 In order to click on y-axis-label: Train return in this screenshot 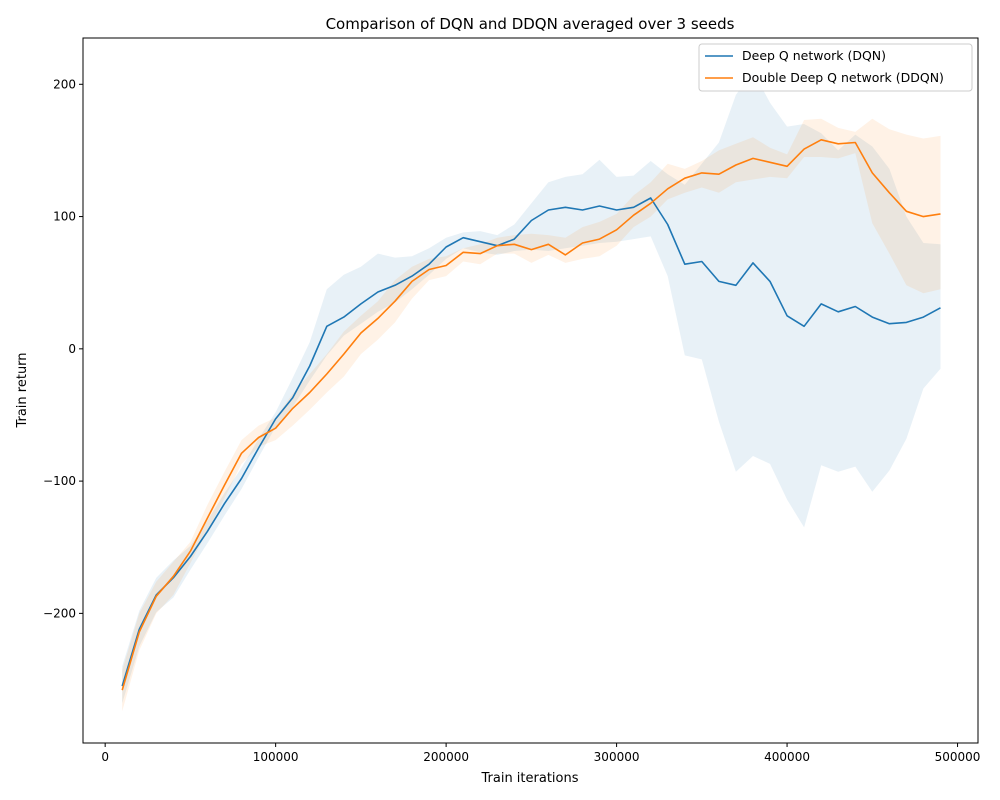, I will do `click(22, 390)`.